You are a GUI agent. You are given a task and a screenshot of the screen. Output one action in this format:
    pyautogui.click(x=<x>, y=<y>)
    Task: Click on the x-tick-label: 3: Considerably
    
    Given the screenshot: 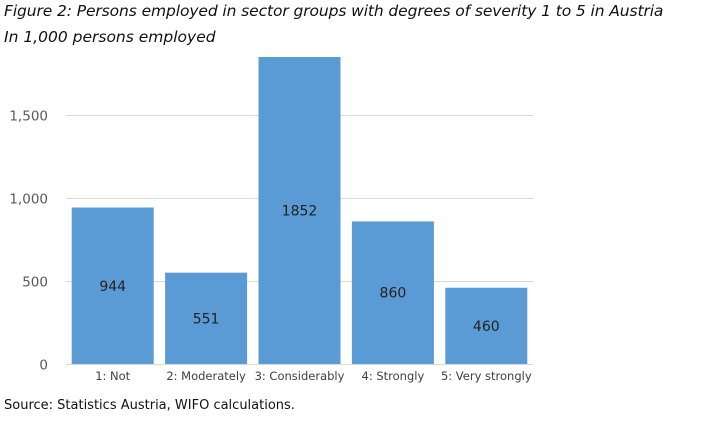 What is the action you would take?
    pyautogui.click(x=300, y=376)
    